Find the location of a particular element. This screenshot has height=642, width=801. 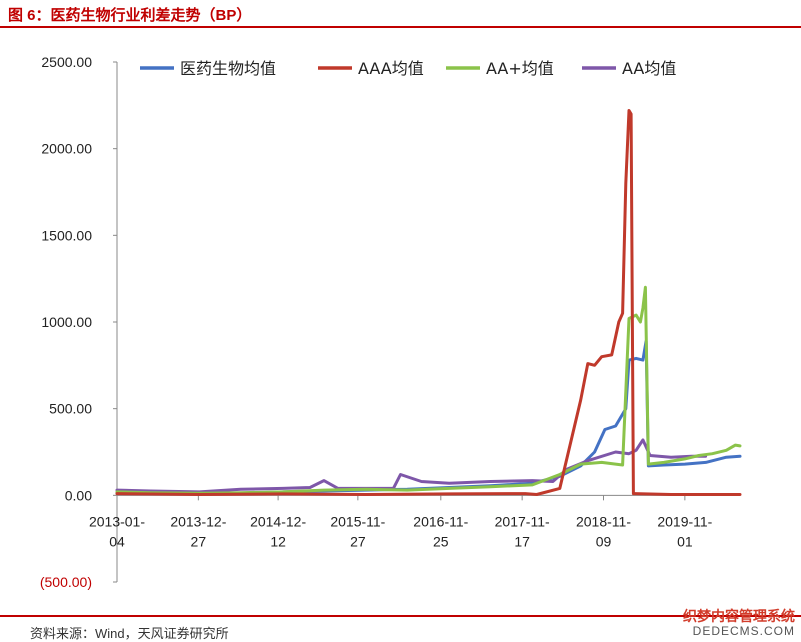

figure-title: 图 6：医药生物行业利差走势（BP） is located at coordinates (130, 15).